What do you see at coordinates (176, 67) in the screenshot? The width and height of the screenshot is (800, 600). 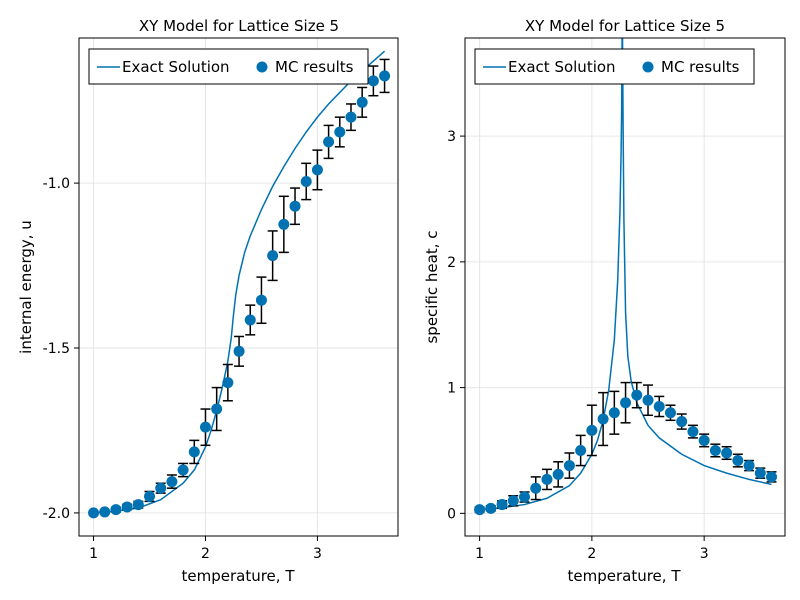 I see `legend-label-exact: Exact Solution` at bounding box center [176, 67].